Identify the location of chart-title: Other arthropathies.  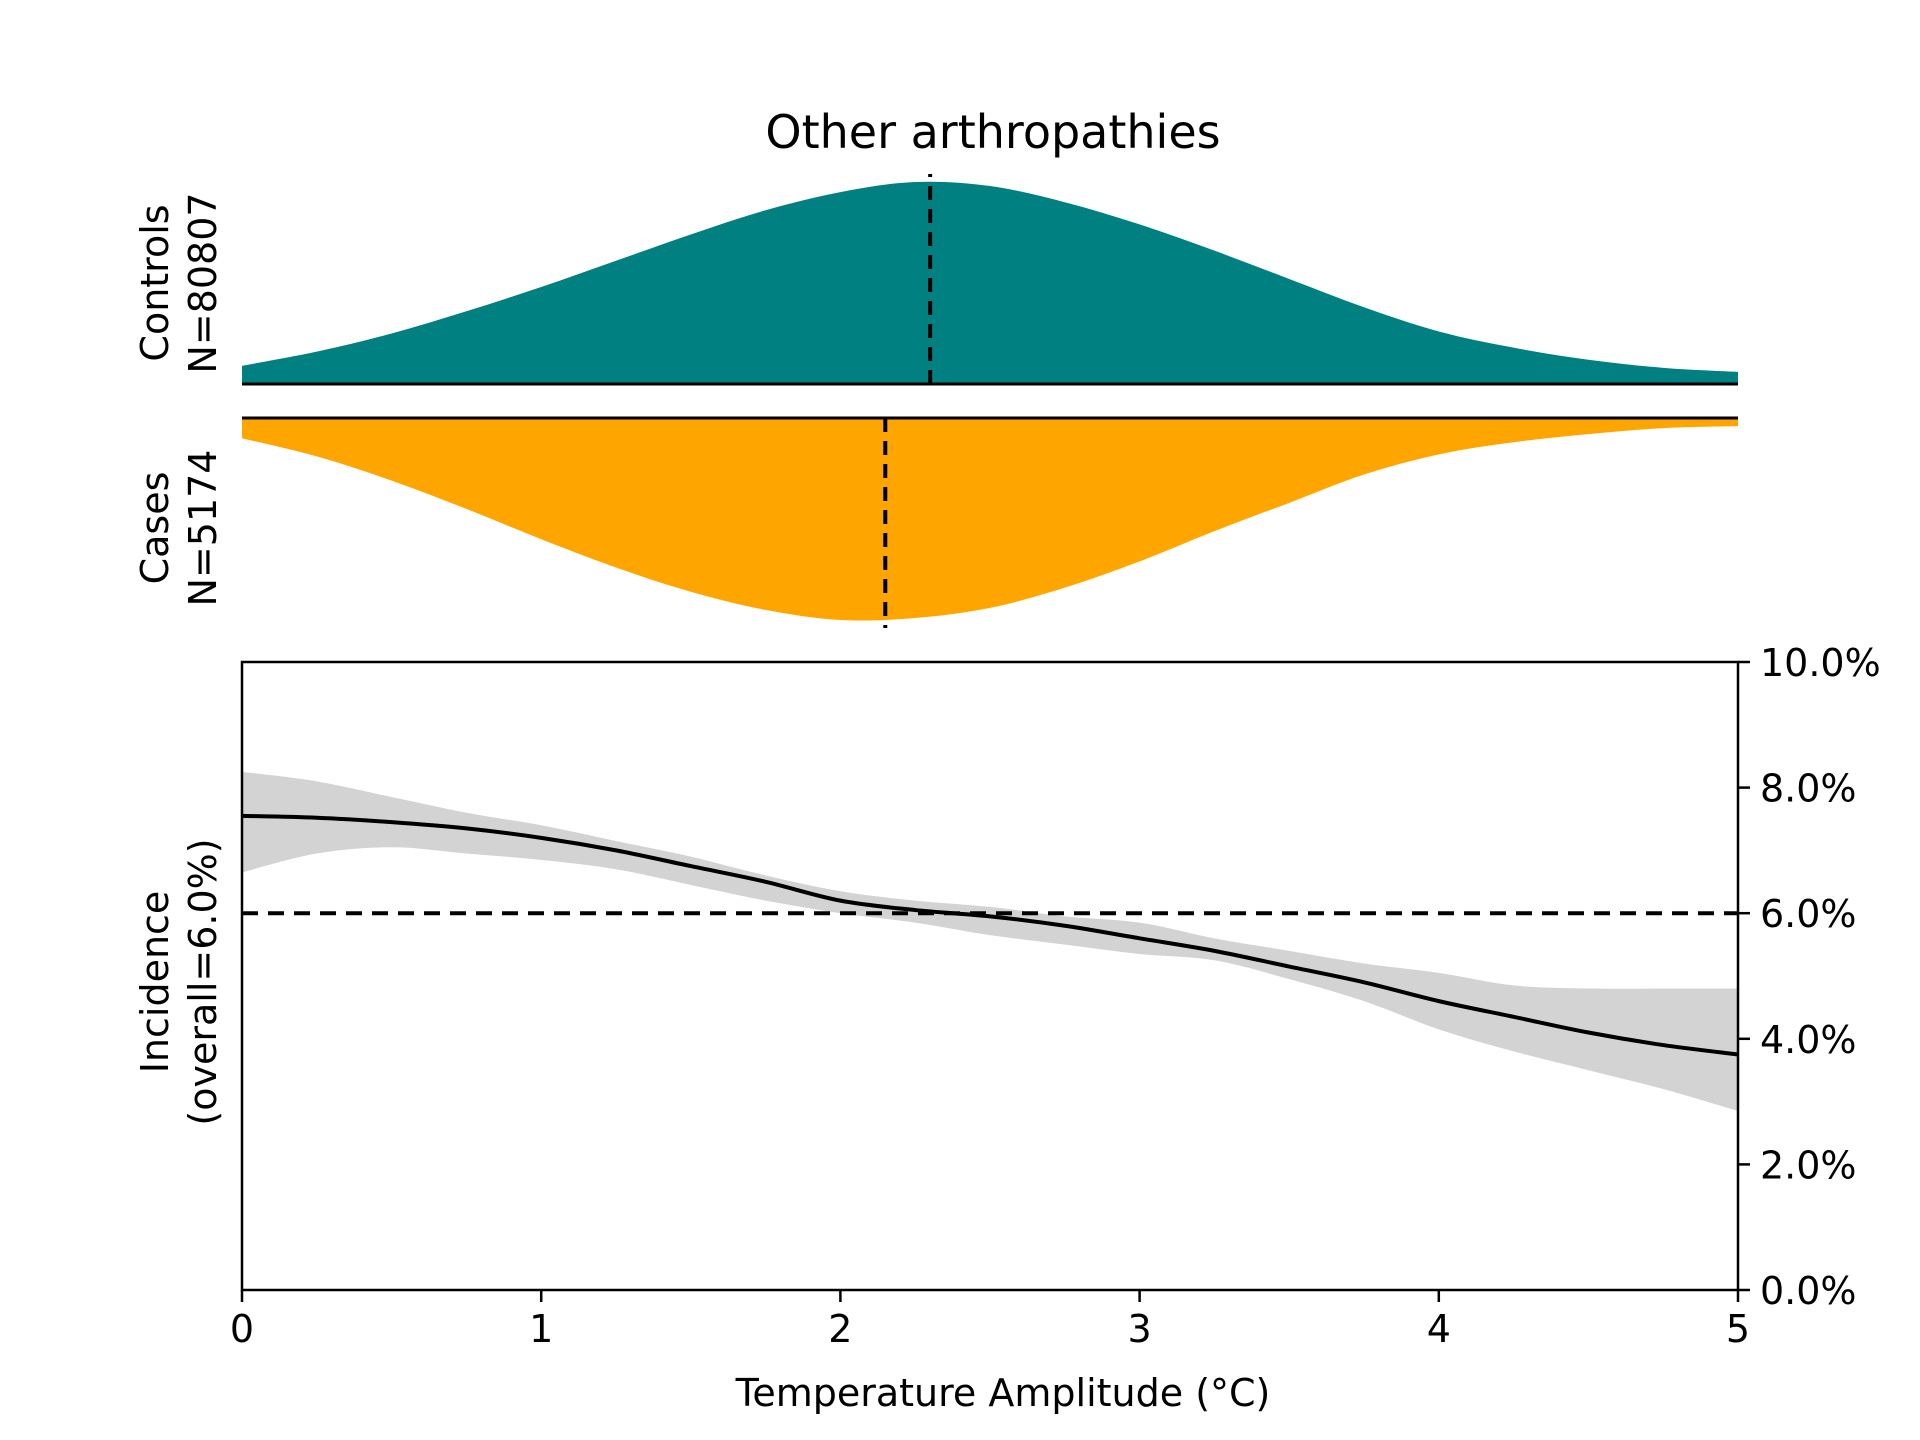
(992, 132).